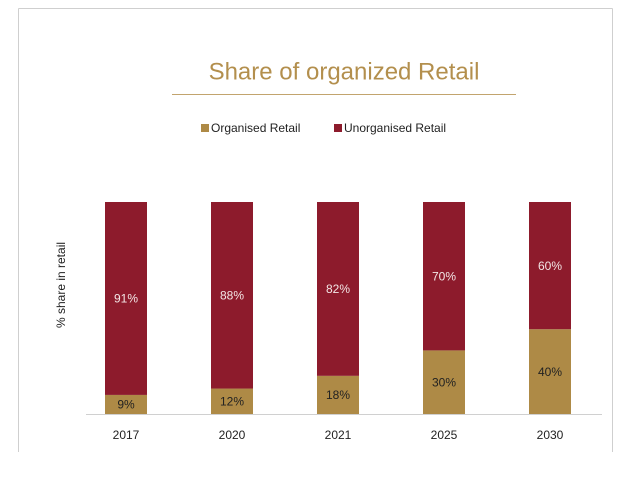  Describe the element at coordinates (126, 435) in the screenshot. I see `x-tick-label: 2017` at that location.